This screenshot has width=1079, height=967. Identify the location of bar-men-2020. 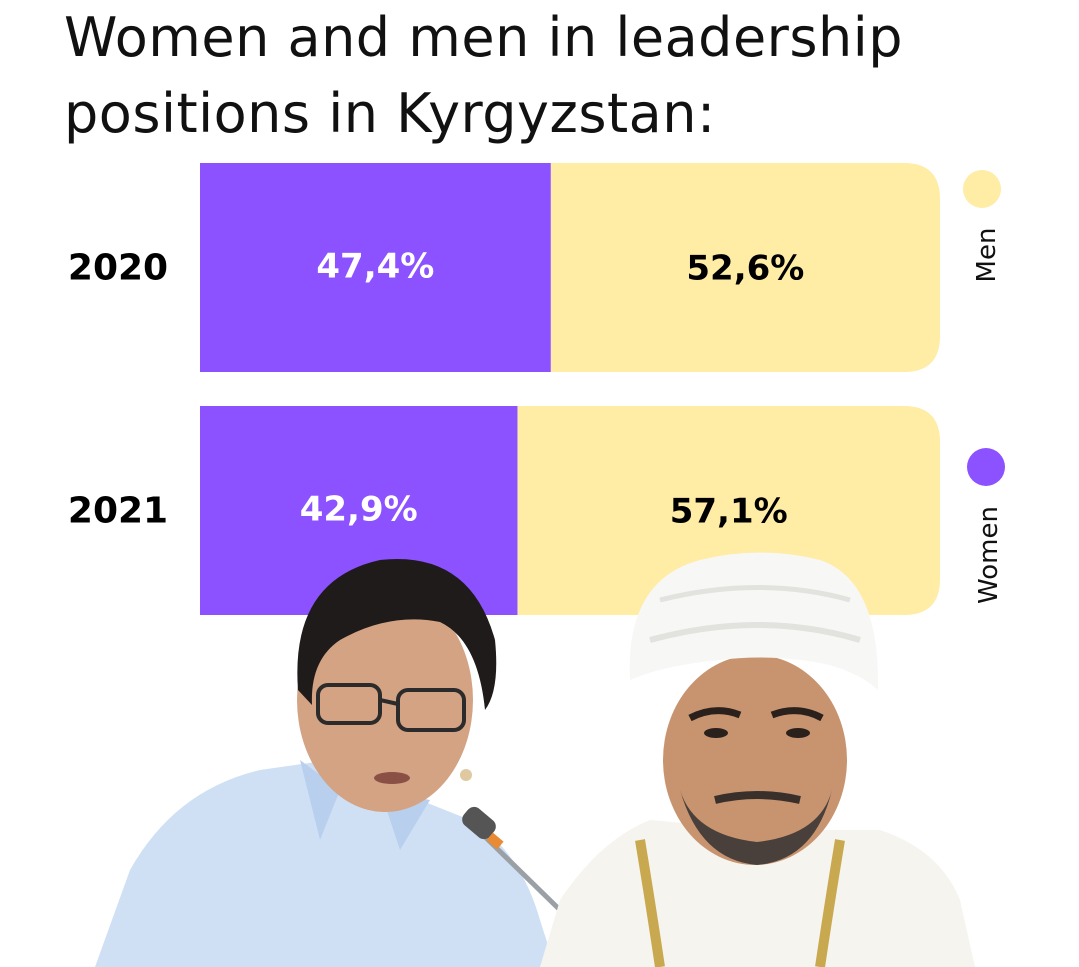
(745, 267).